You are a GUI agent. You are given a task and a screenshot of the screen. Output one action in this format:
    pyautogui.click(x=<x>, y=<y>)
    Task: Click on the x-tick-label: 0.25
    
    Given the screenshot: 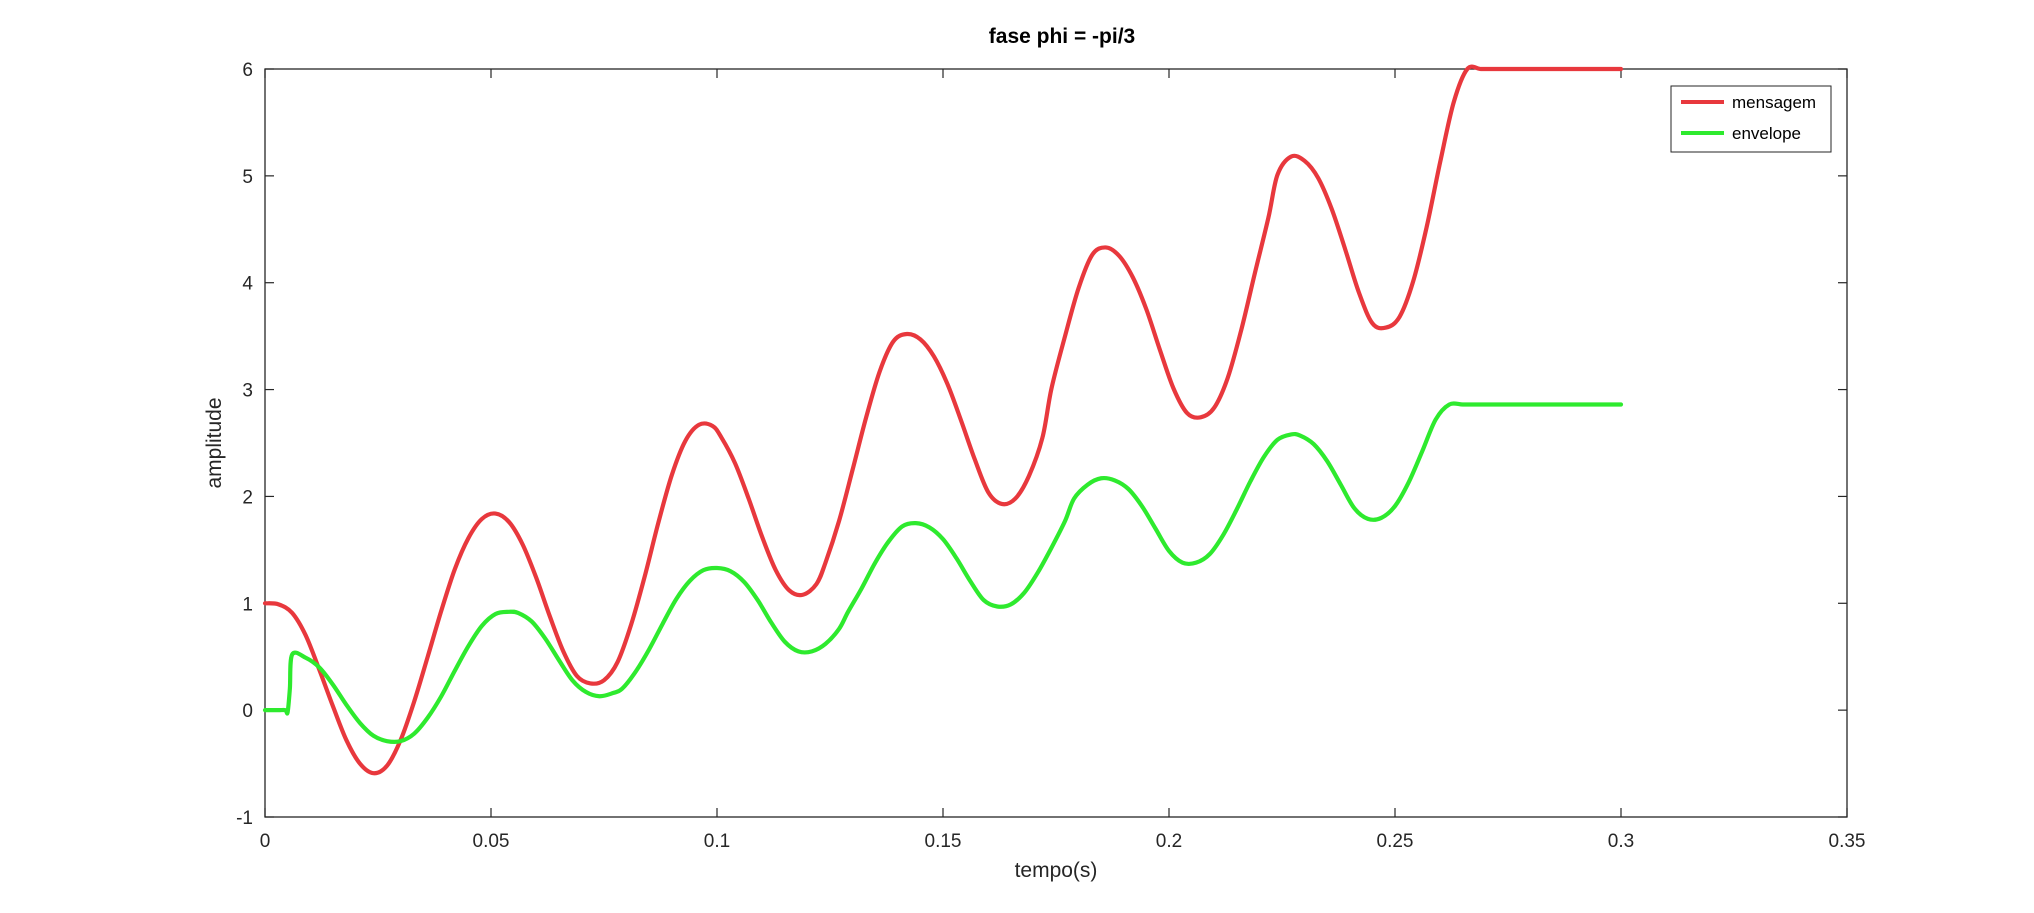 What is the action you would take?
    pyautogui.click(x=1395, y=841)
    